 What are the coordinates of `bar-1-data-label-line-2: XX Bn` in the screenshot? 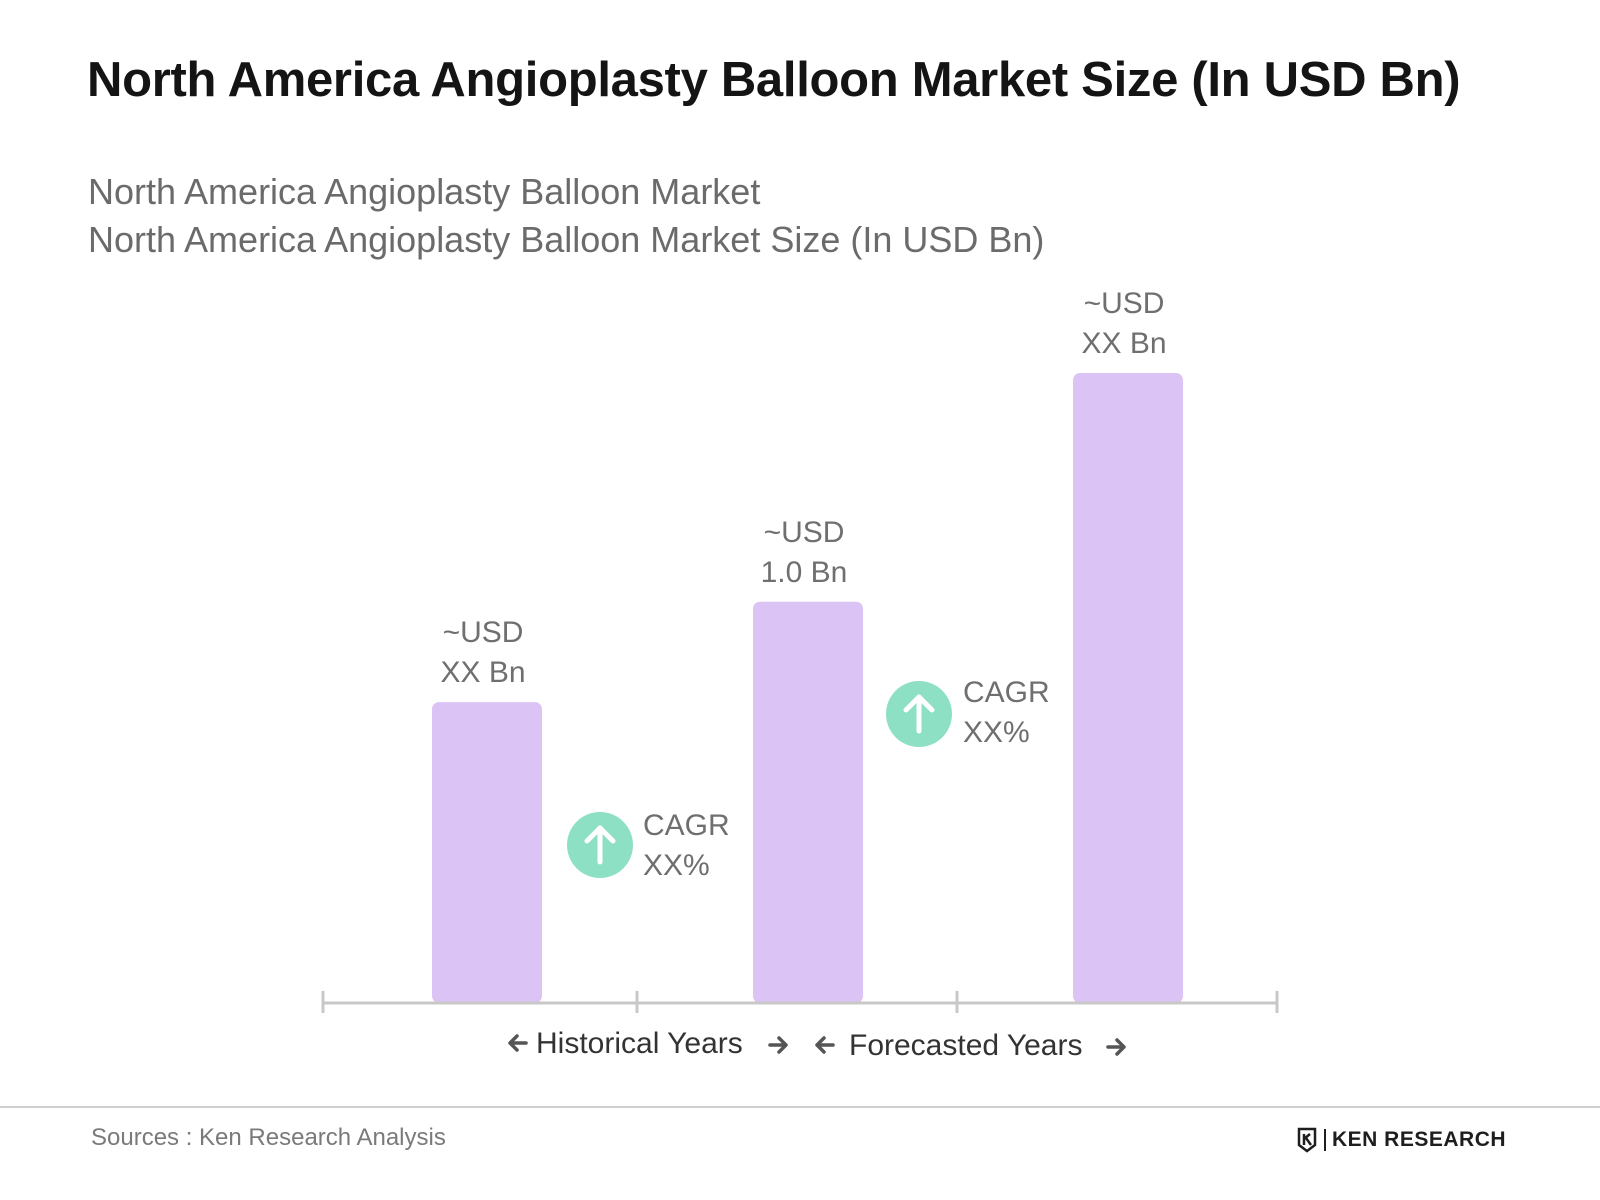 It's located at (482, 672).